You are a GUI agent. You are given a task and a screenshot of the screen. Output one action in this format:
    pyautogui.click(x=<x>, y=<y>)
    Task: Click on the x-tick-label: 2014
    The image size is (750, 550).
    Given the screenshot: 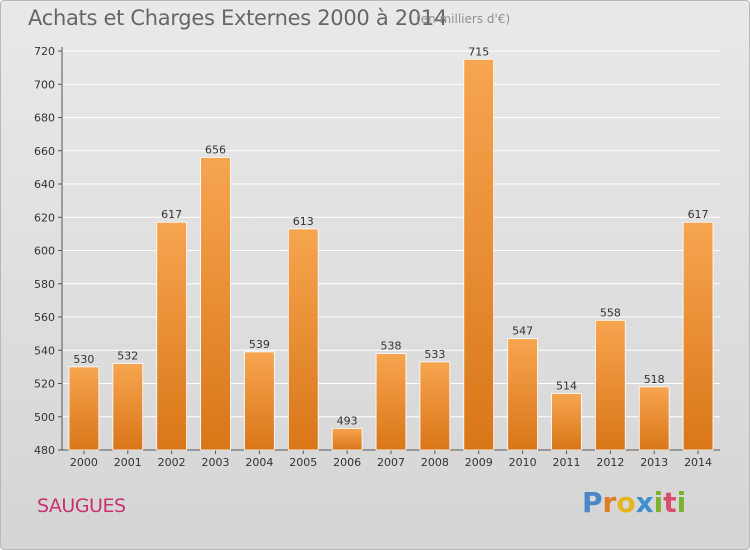 What is the action you would take?
    pyautogui.click(x=698, y=462)
    